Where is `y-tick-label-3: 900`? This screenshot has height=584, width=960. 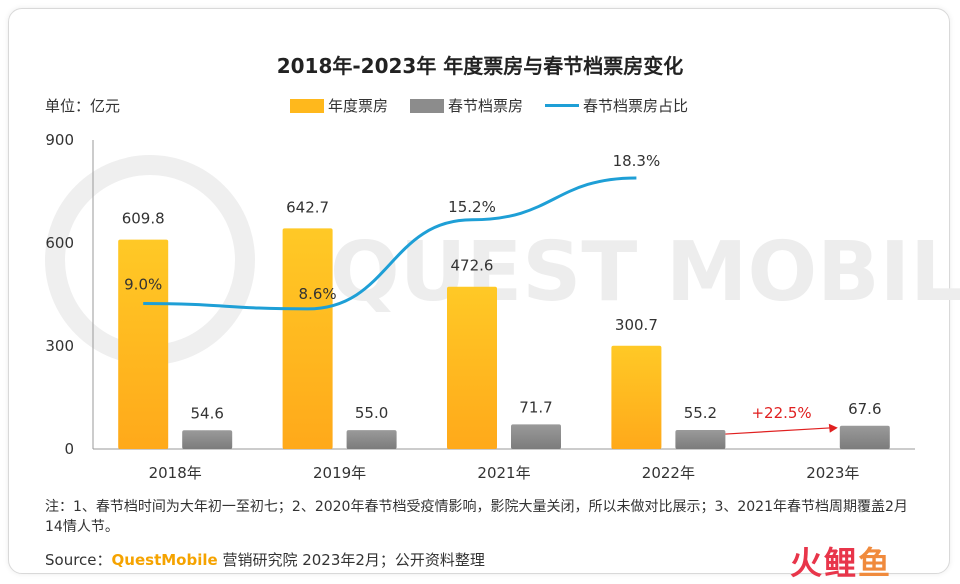
y-tick-label-3: 900 is located at coordinates (59, 140).